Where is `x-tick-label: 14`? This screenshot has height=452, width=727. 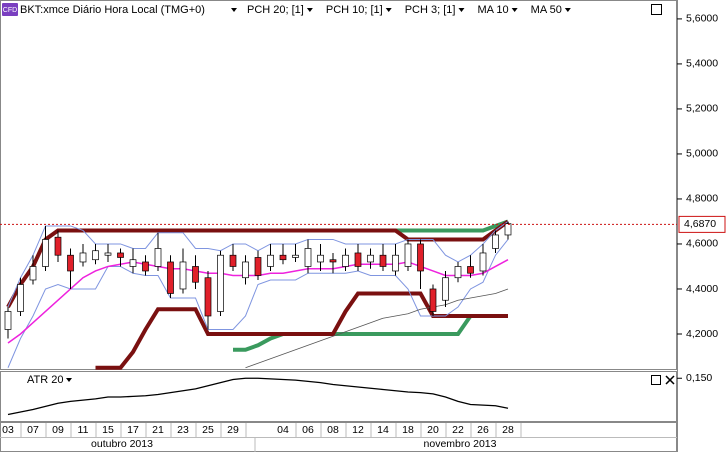
x-tick-label: 14 is located at coordinates (383, 430).